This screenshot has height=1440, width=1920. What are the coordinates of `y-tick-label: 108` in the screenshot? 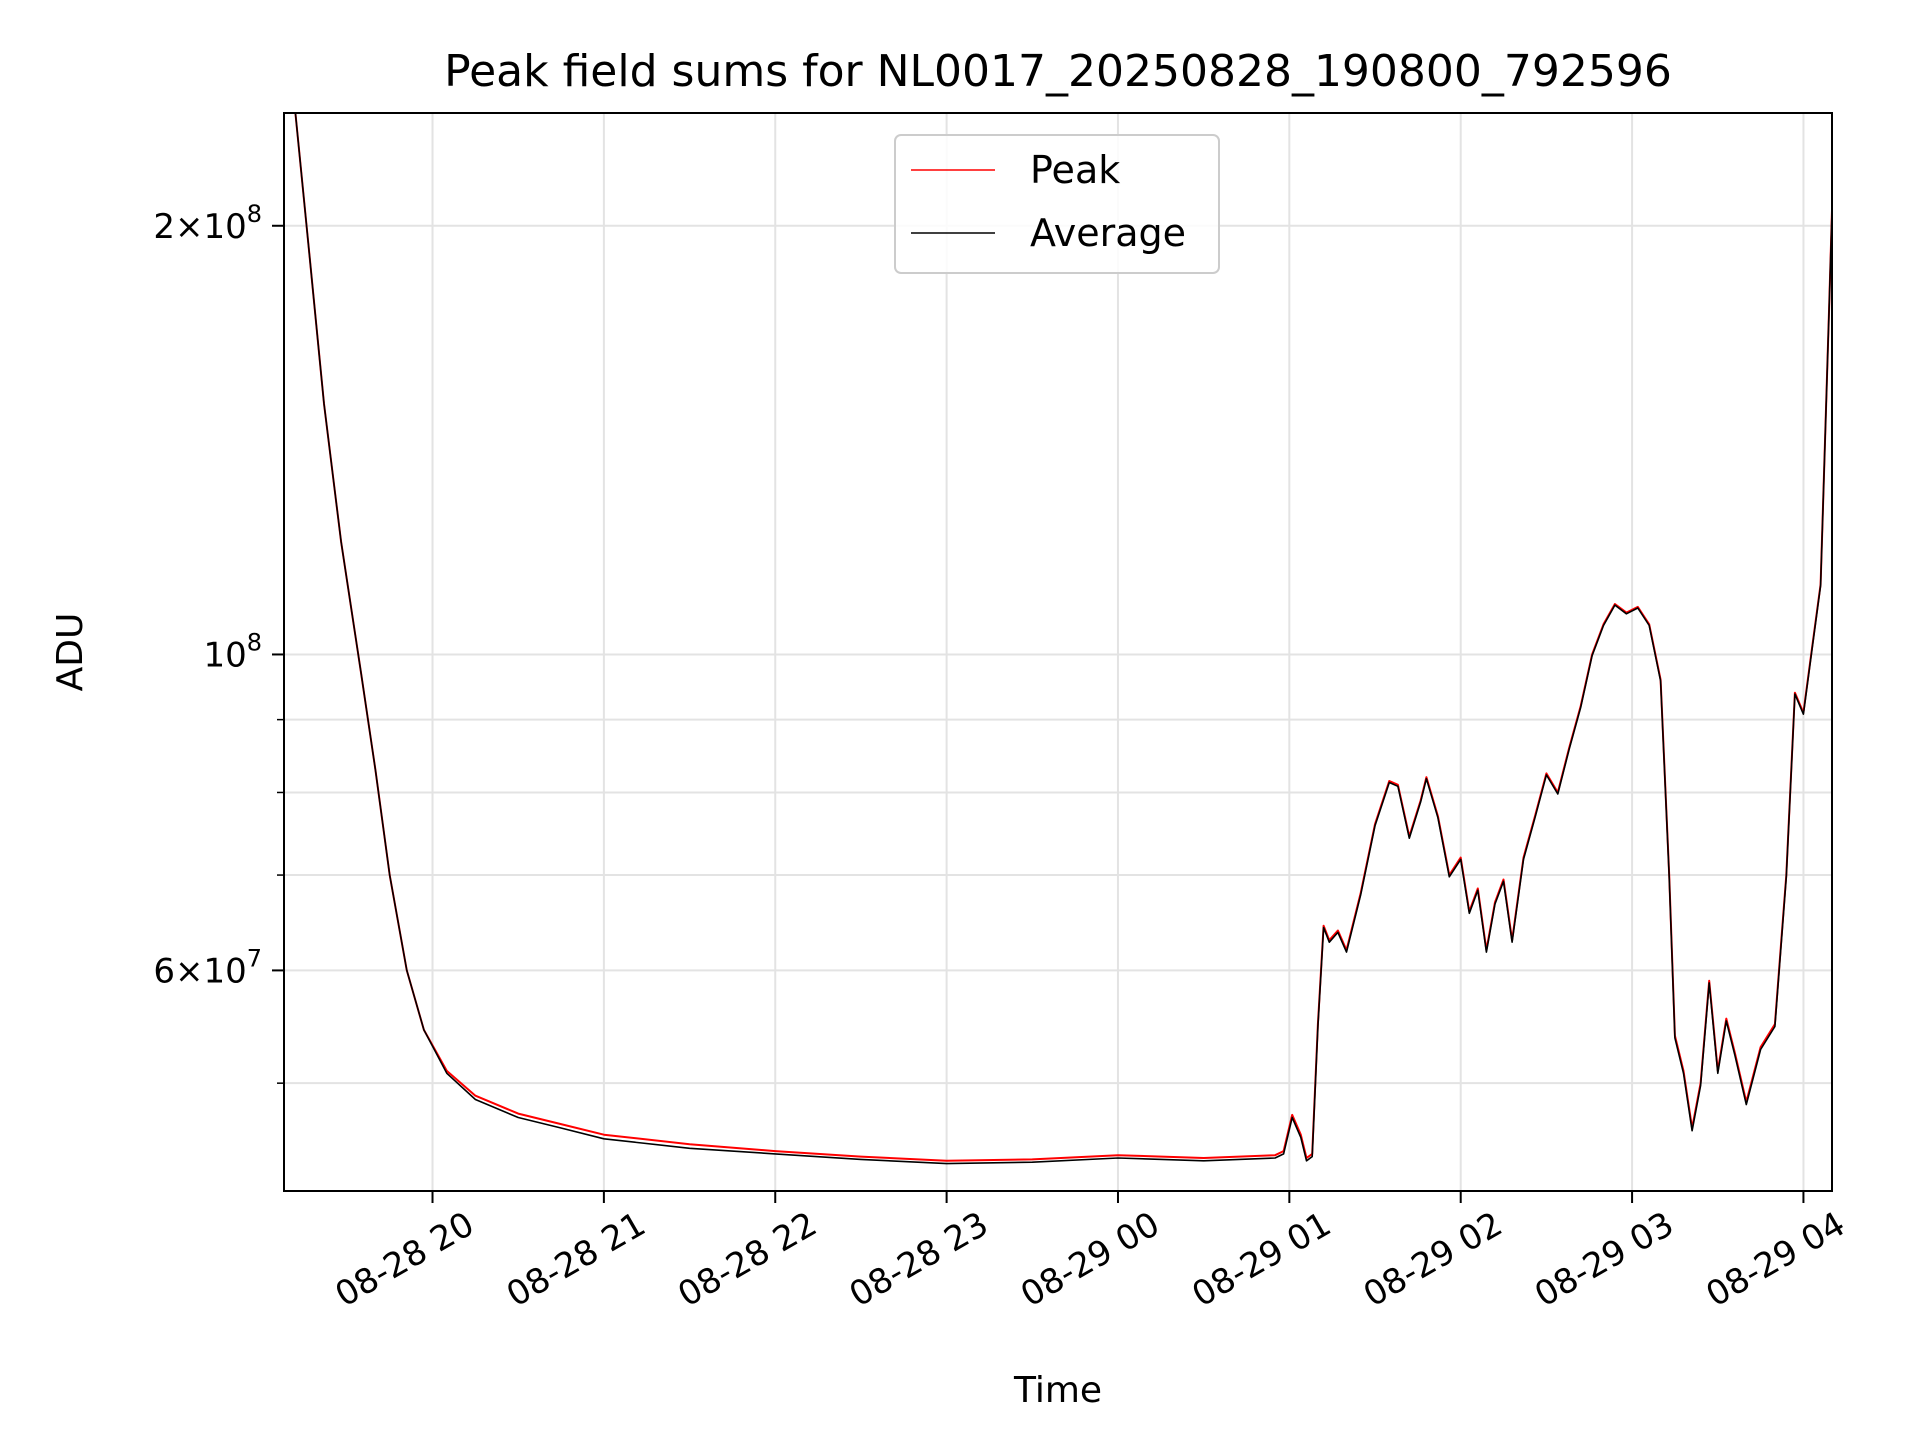 It's located at (232, 651).